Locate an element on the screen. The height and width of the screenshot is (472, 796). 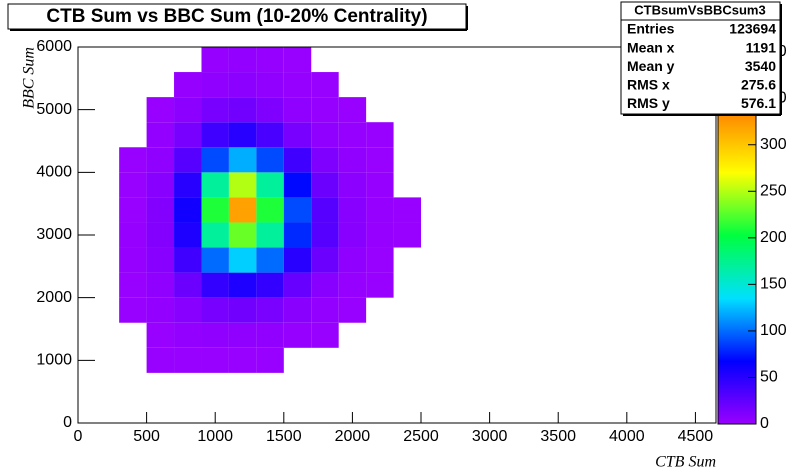
y-tick-label: 5000 is located at coordinates (54, 109).